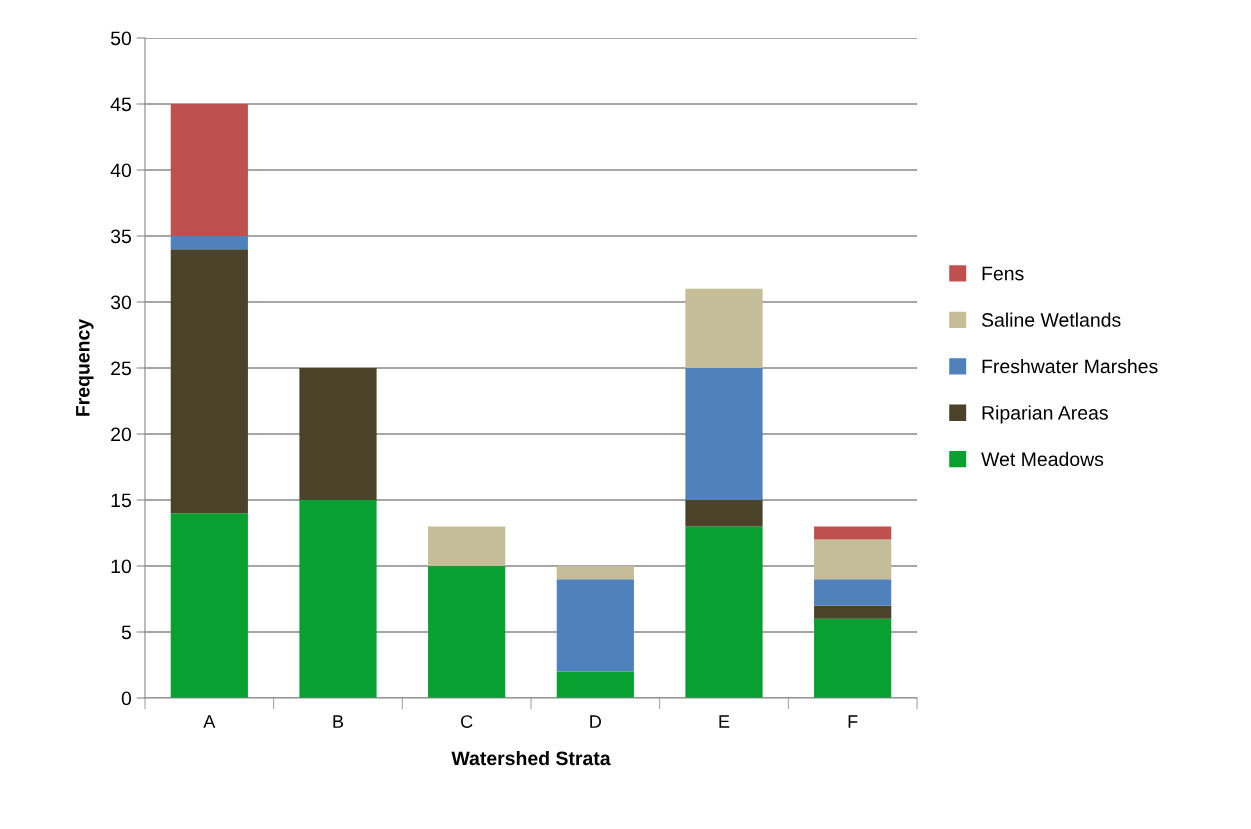  Describe the element at coordinates (126, 632) in the screenshot. I see `y-tick-label: 5` at that location.